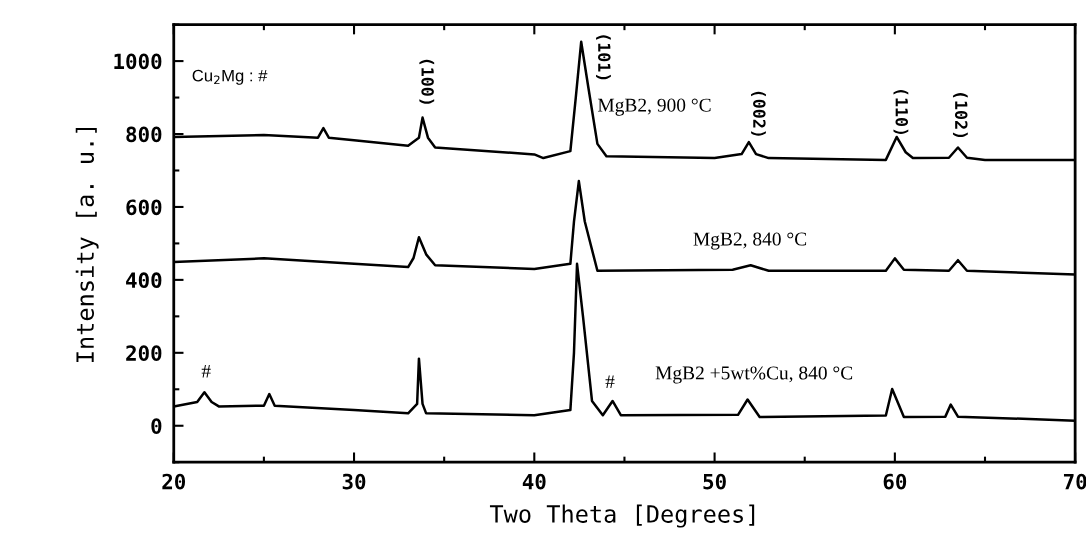 This screenshot has height=547, width=1086. Describe the element at coordinates (144, 134) in the screenshot. I see `y-tick-label: 800` at that location.